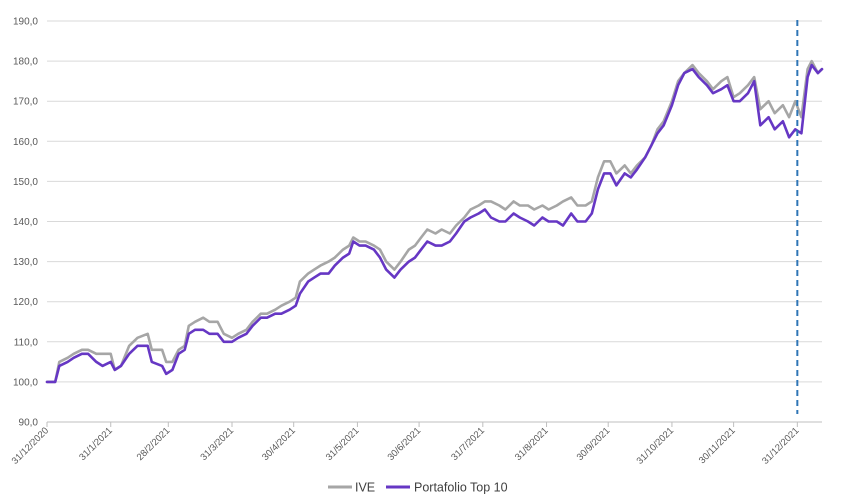  What do you see at coordinates (25, 62) in the screenshot?
I see `y-tick-label: 180,0` at bounding box center [25, 62].